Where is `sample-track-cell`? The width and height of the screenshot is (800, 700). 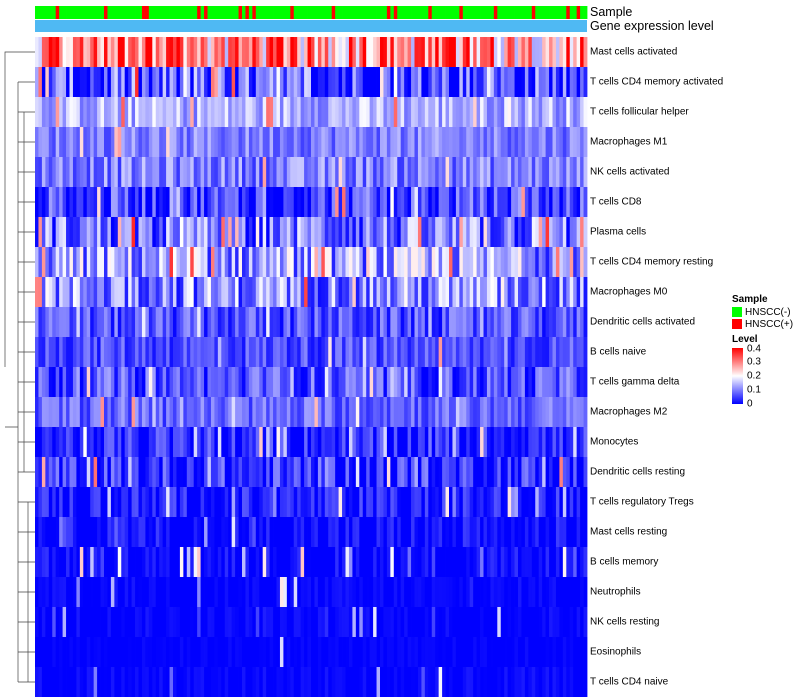
sample-track-cell is located at coordinates (361, 12).